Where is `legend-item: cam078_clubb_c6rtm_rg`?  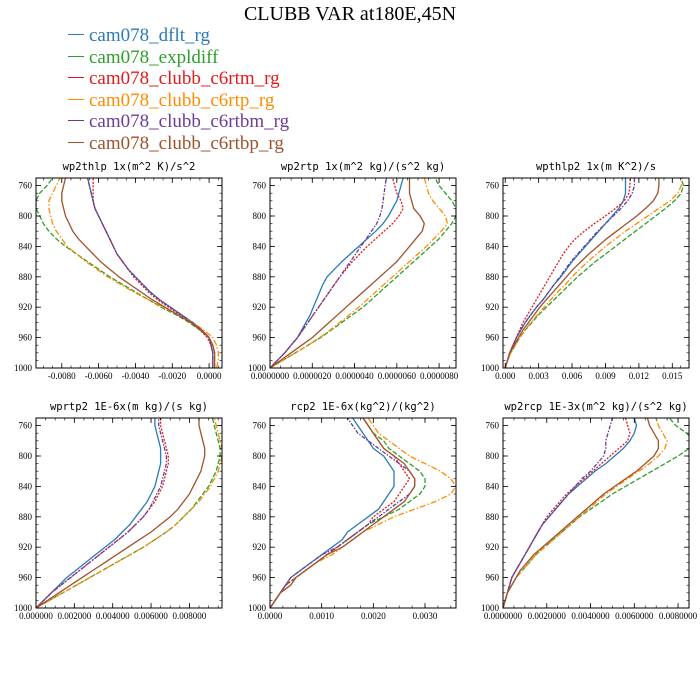 legend-item: cam078_clubb_c6rtm_rg is located at coordinates (178, 79).